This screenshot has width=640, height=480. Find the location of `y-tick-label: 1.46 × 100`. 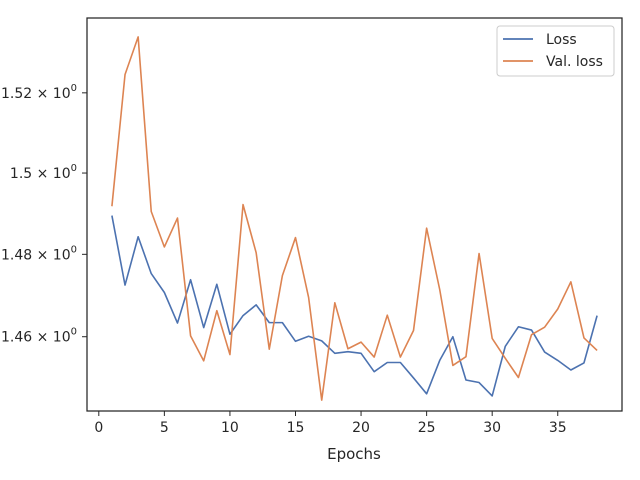

y-tick-label: 1.46 × 100 is located at coordinates (39, 336).